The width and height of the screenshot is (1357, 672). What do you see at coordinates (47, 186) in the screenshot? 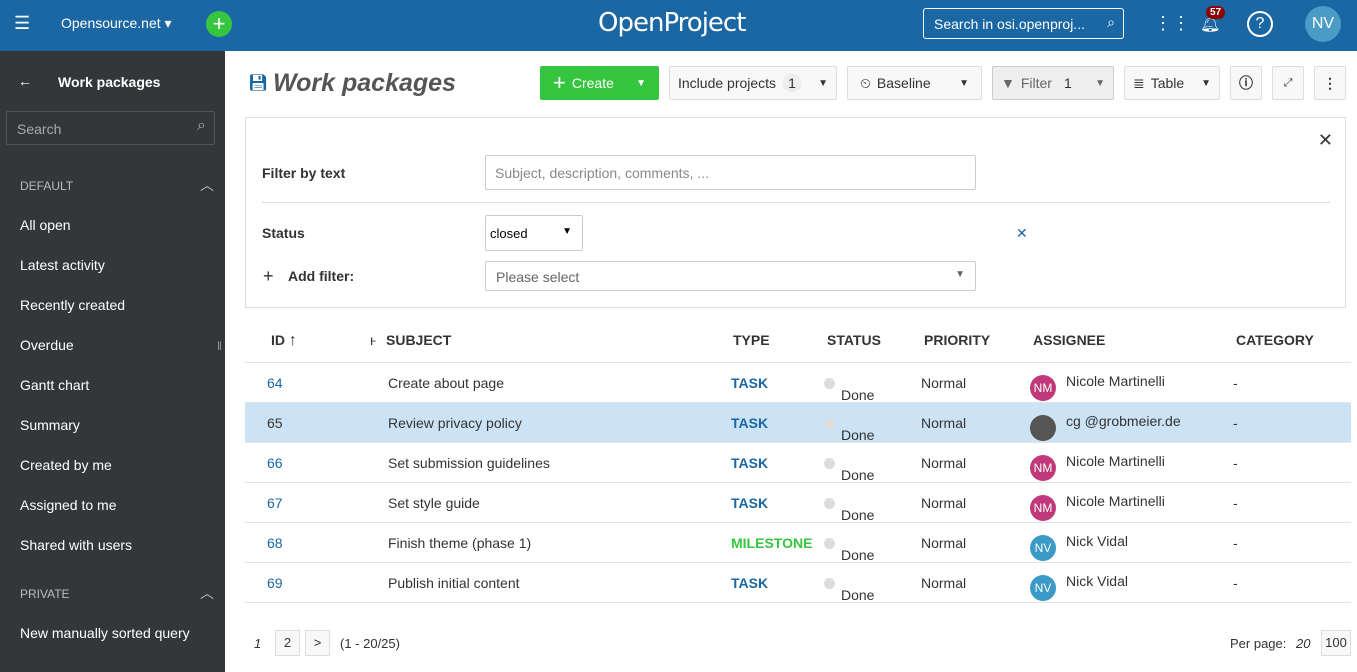
I see `section-default: DEFAULT` at bounding box center [47, 186].